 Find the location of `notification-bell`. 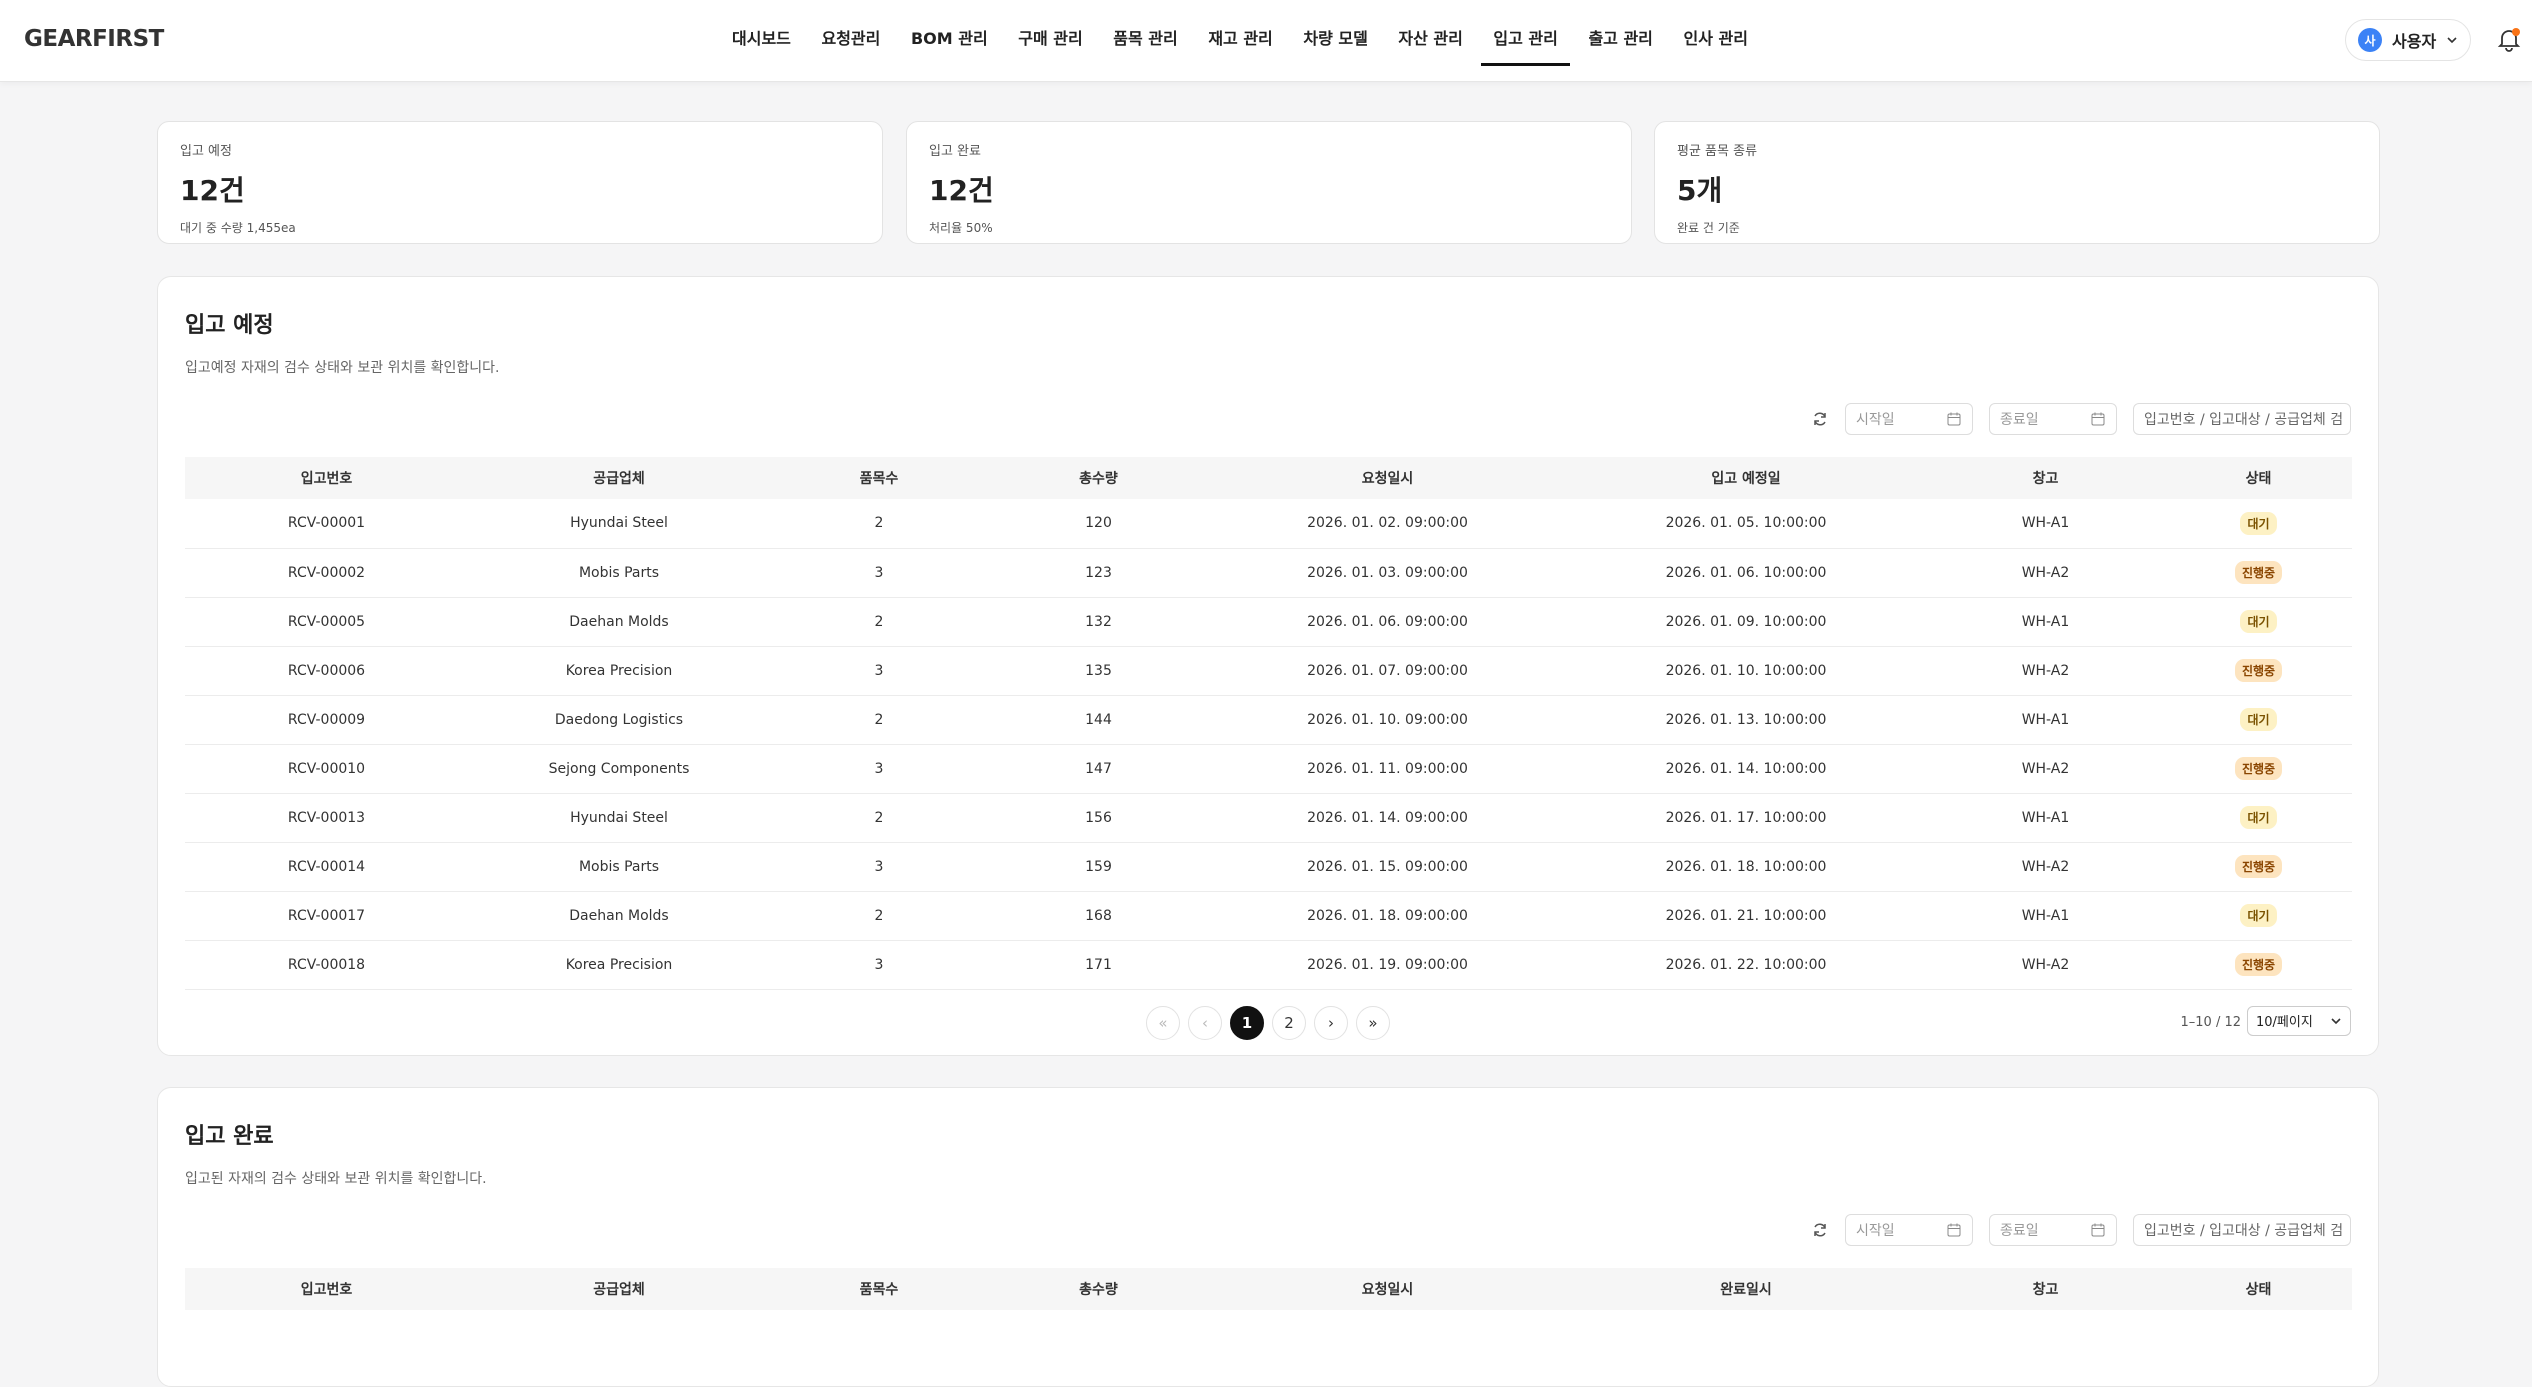

notification-bell is located at coordinates (2509, 39).